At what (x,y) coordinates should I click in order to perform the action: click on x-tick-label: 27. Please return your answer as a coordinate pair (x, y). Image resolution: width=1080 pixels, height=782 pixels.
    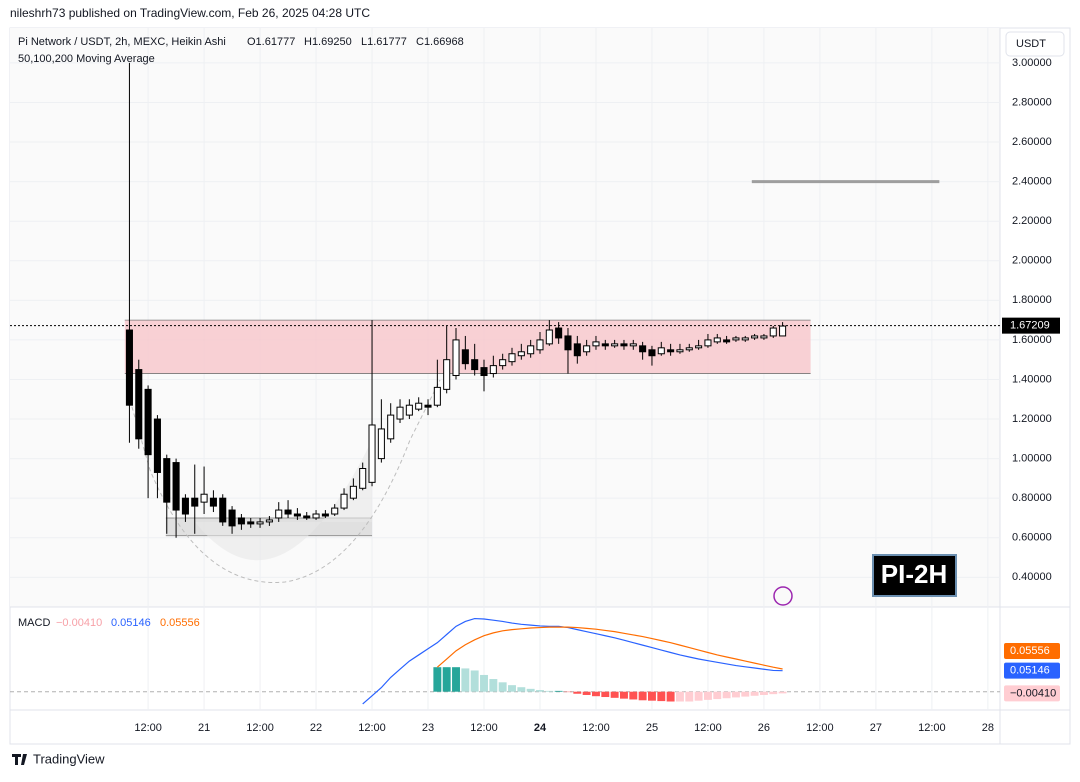
    Looking at the image, I should click on (876, 728).